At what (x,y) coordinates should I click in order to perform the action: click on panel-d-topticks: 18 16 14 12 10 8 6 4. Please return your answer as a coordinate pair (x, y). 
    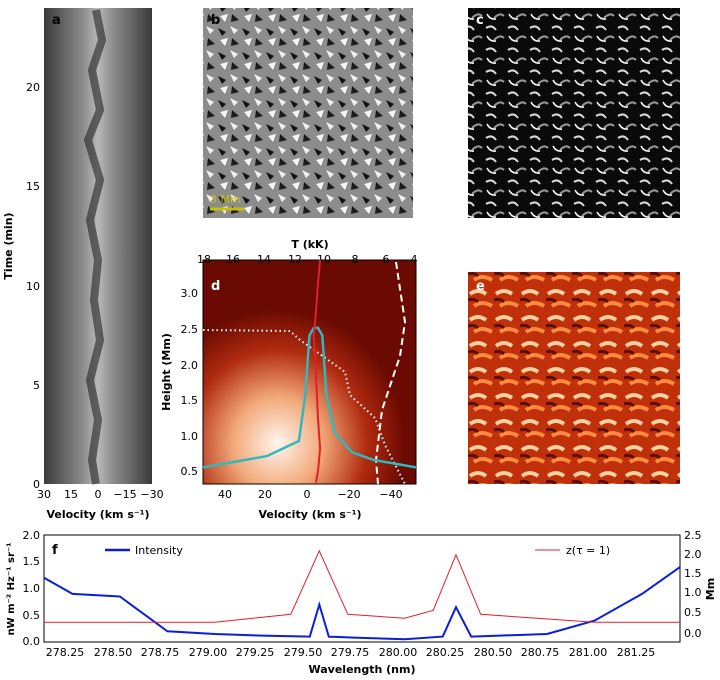
    Looking at the image, I should click on (307, 259).